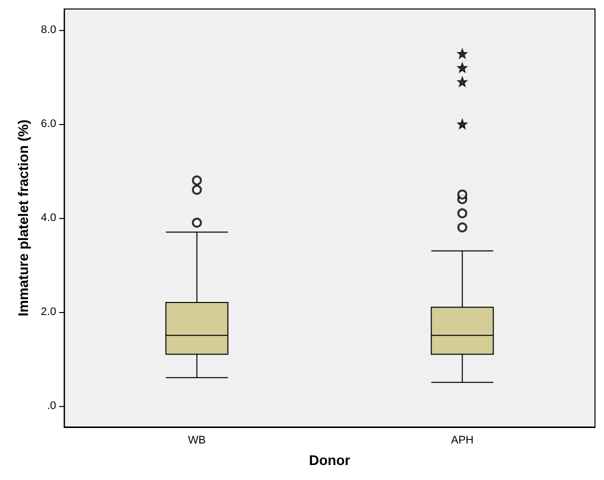 This screenshot has height=480, width=604. I want to click on x-axis-title: Donor, so click(329, 460).